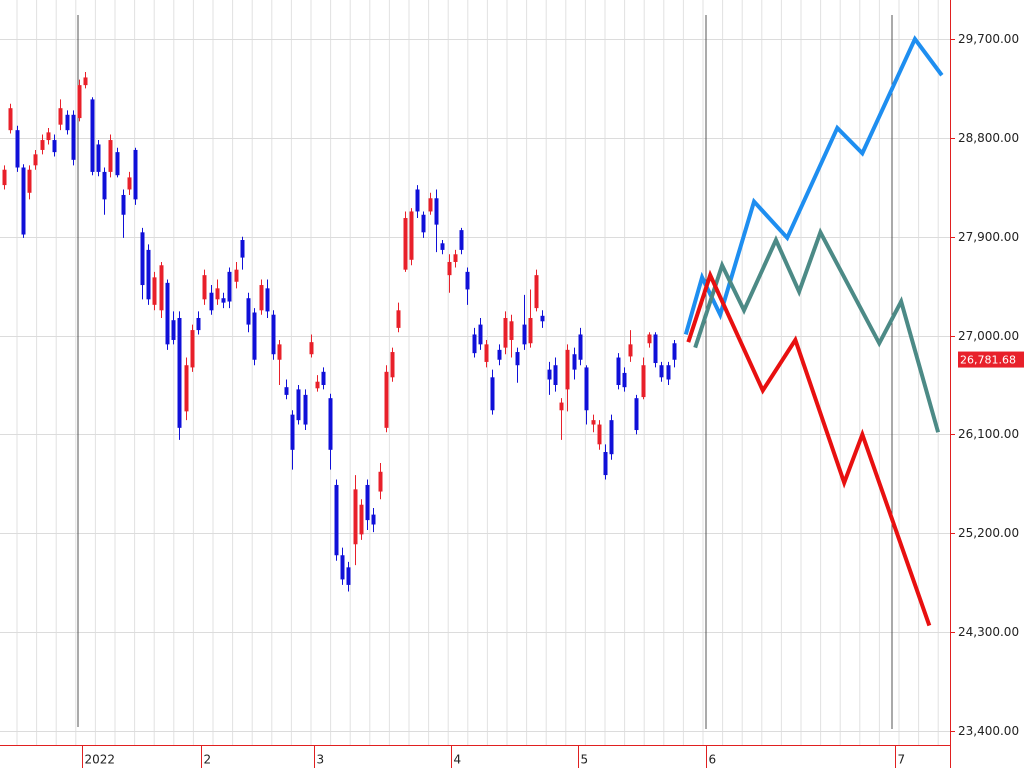  What do you see at coordinates (988, 533) in the screenshot?
I see `y-tick-label: 25,200.00` at bounding box center [988, 533].